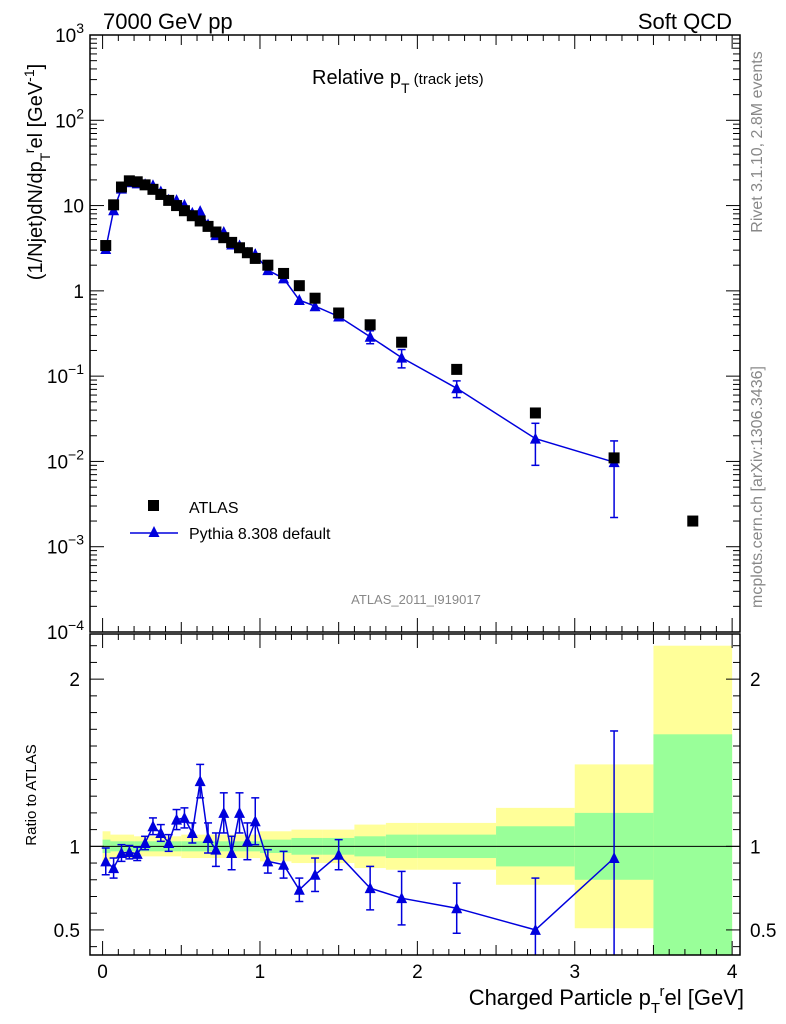  I want to click on header-right: Soft QCD, so click(685, 21).